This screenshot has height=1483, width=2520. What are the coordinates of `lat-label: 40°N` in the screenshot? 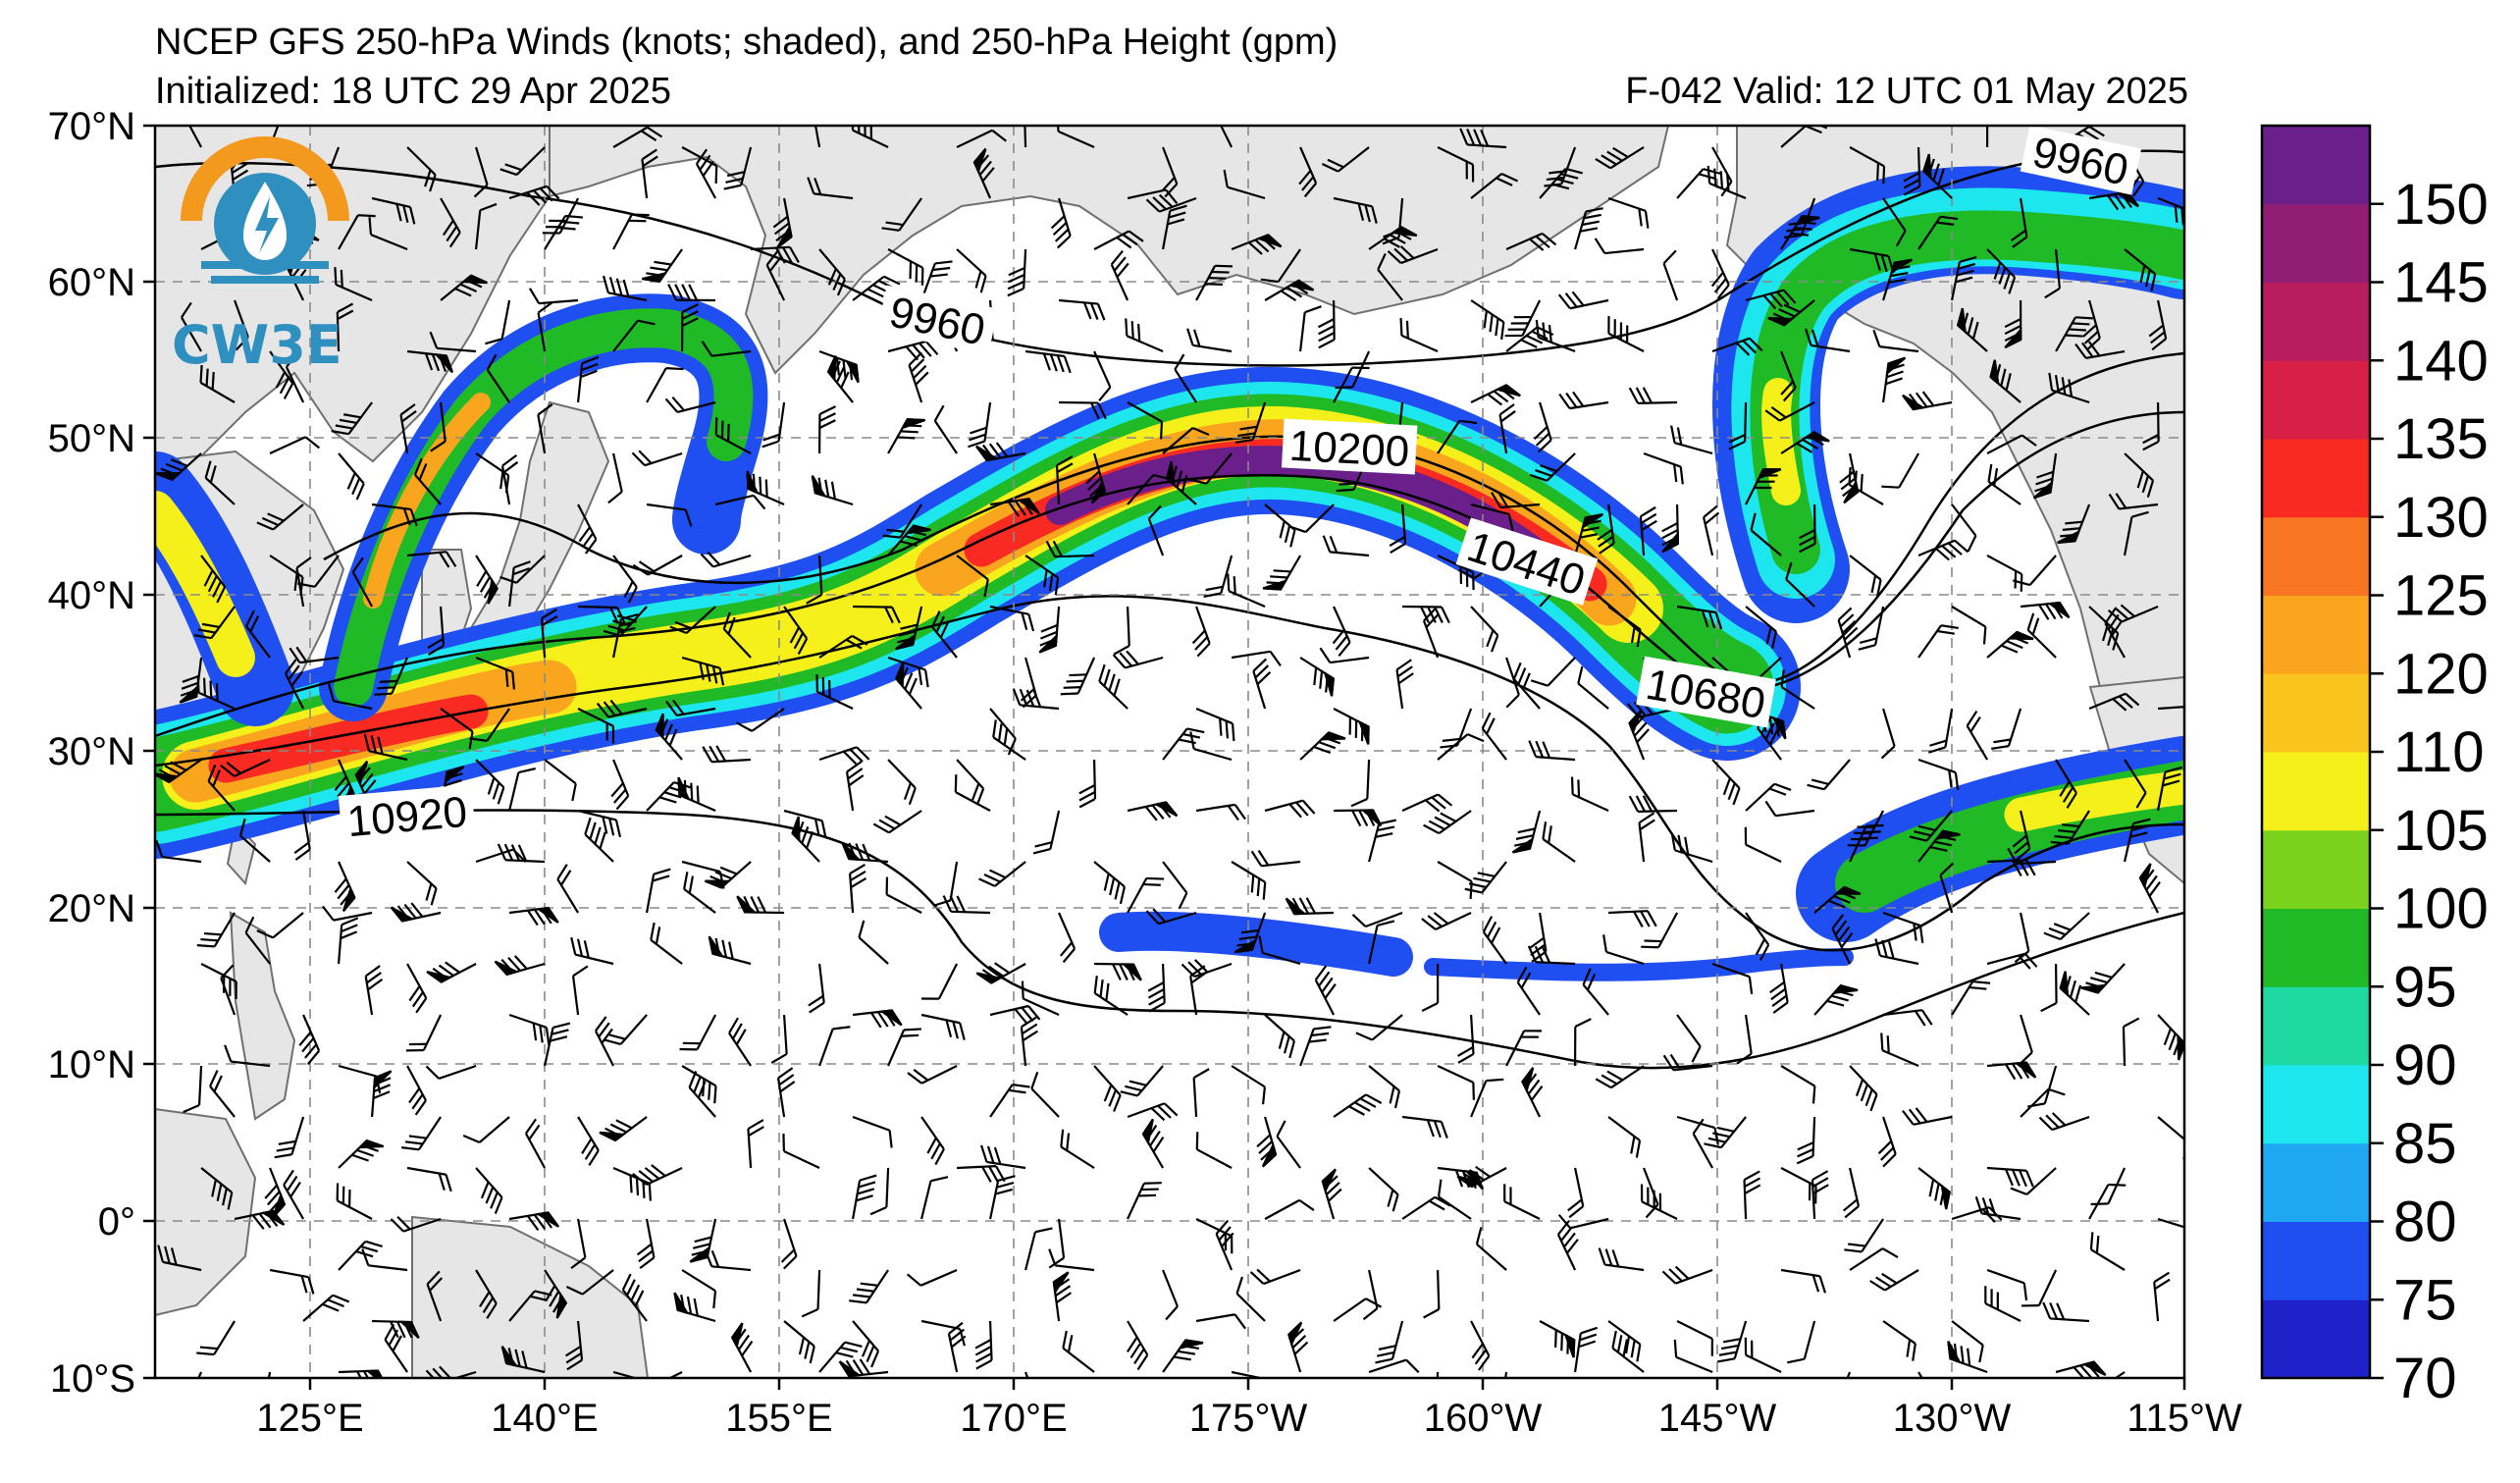 It's located at (91, 596).